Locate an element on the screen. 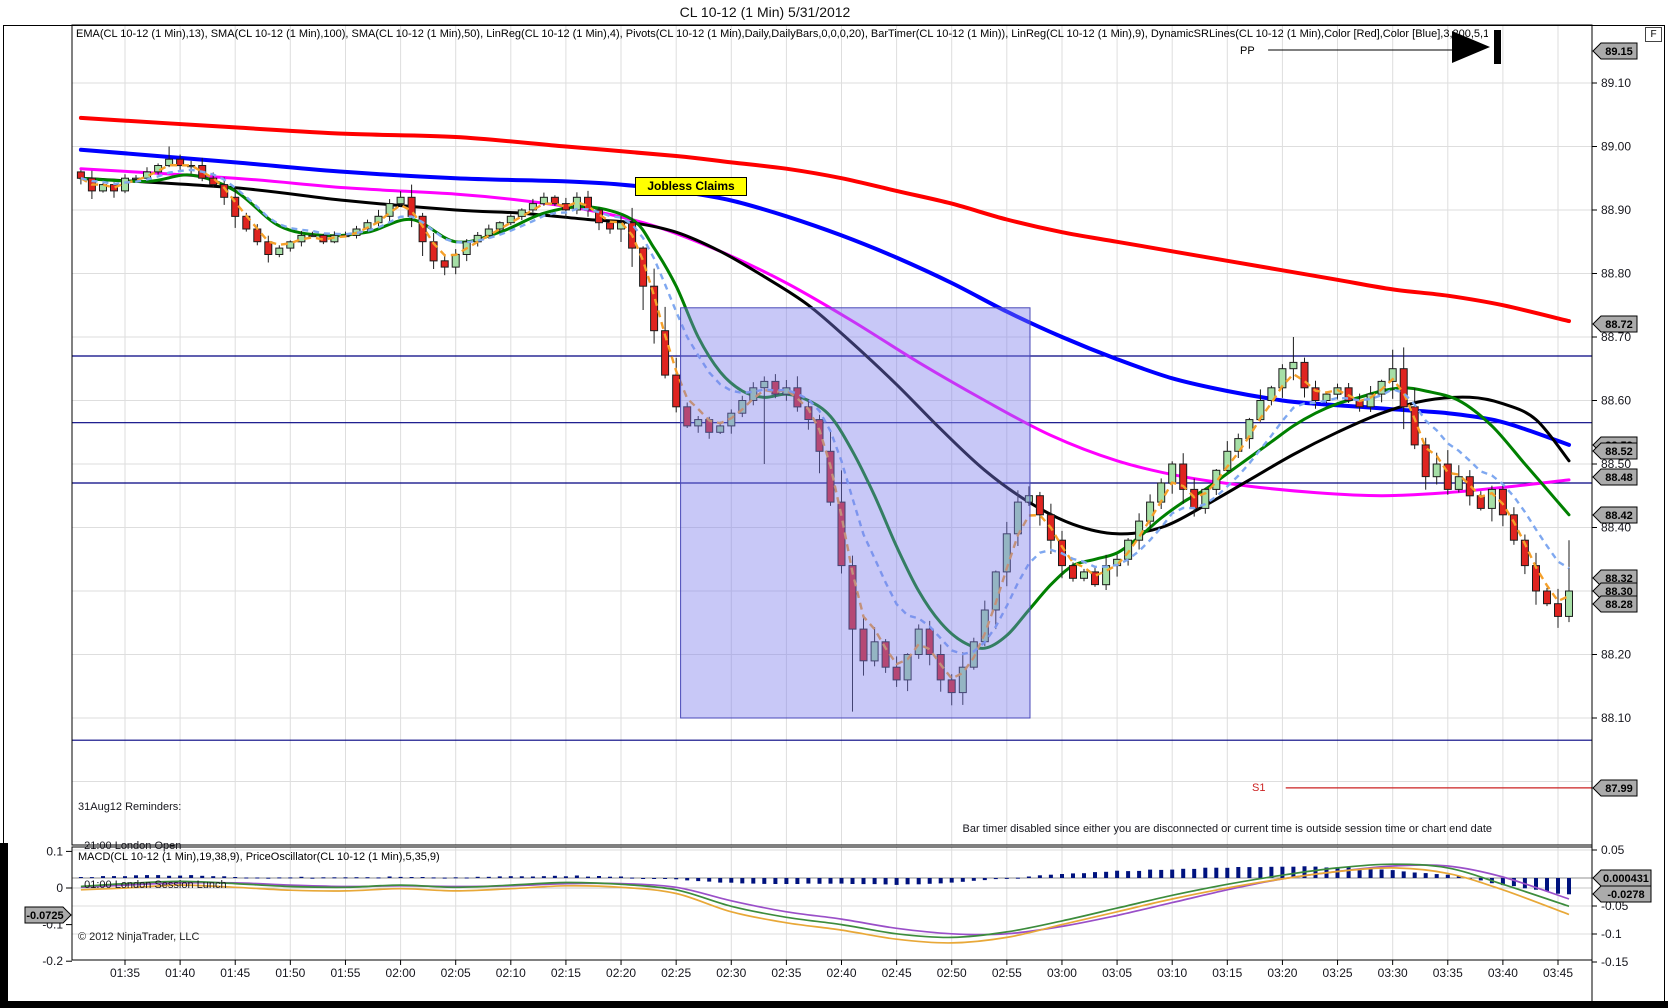 The image size is (1668, 1008). news-event-label: Jobless Claims is located at coordinates (691, 186).